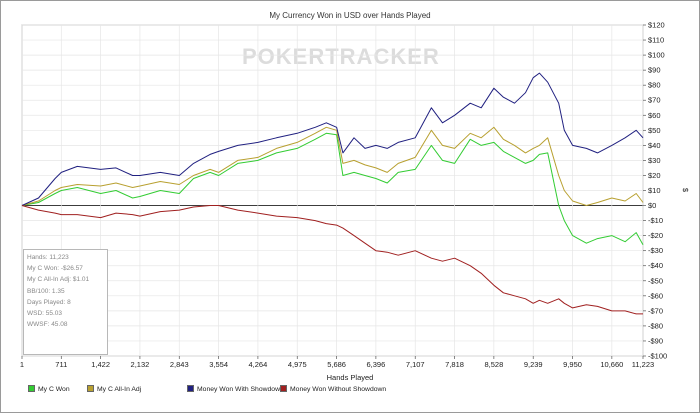 The height and width of the screenshot is (413, 700). What do you see at coordinates (100, 364) in the screenshot?
I see `x-tick-label: 1,422` at bounding box center [100, 364].